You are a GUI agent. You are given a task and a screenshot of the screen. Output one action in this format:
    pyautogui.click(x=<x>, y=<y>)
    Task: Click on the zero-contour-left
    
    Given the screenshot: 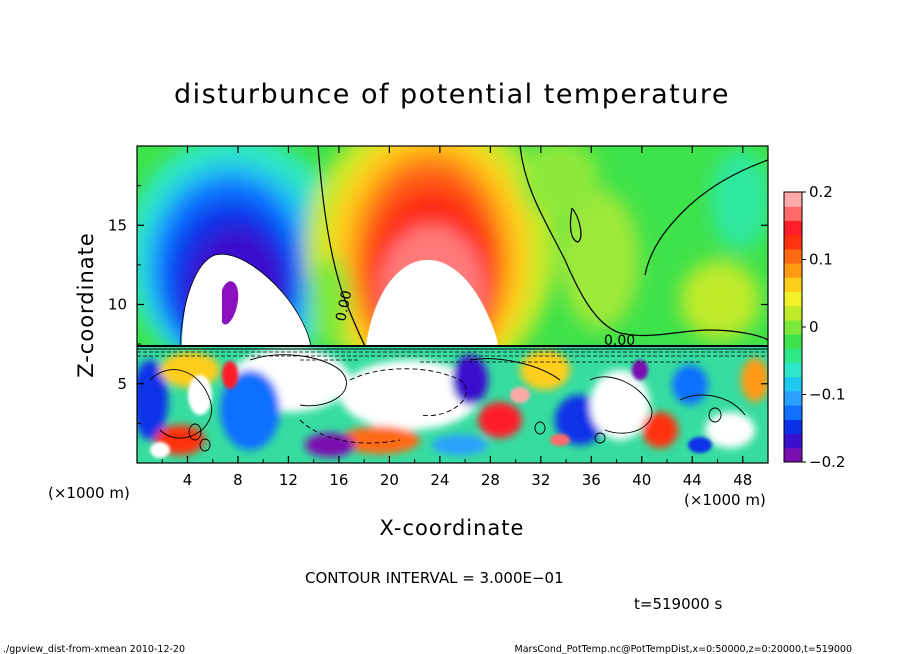 What is the action you would take?
    pyautogui.click(x=341, y=246)
    